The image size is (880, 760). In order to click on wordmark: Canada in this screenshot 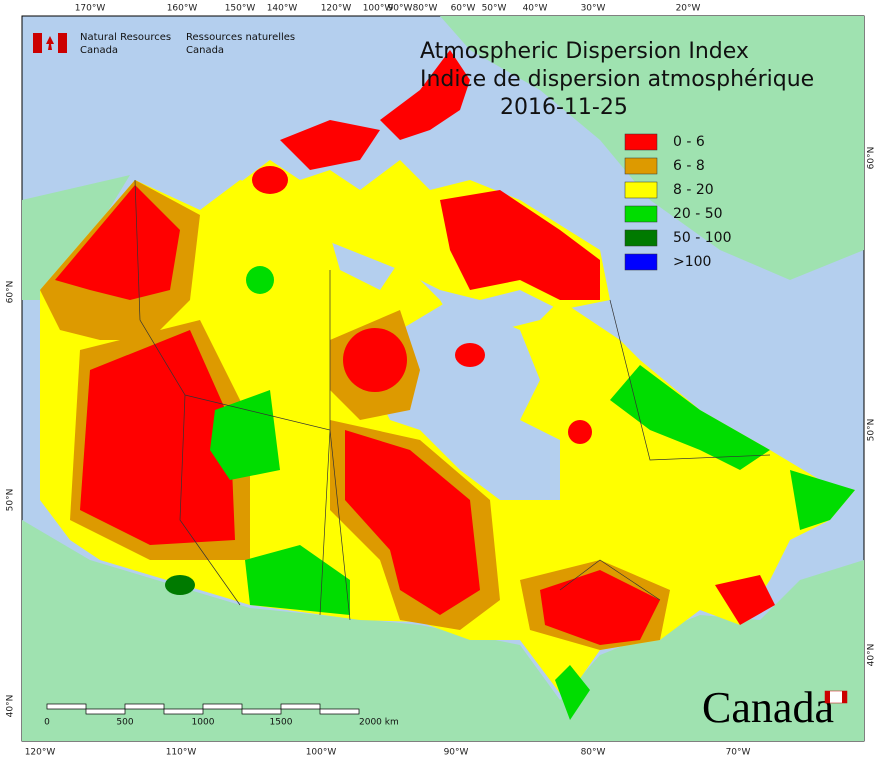, I will do `click(768, 707)`.